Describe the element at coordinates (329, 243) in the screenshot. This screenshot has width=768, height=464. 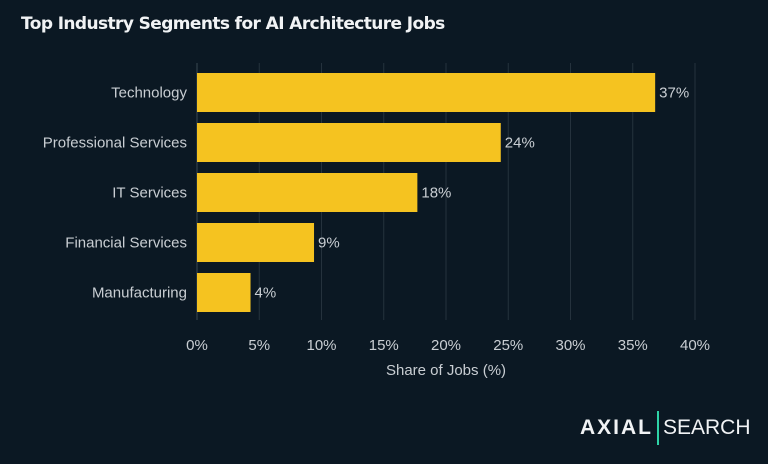
I see `data-label: 9%` at that location.